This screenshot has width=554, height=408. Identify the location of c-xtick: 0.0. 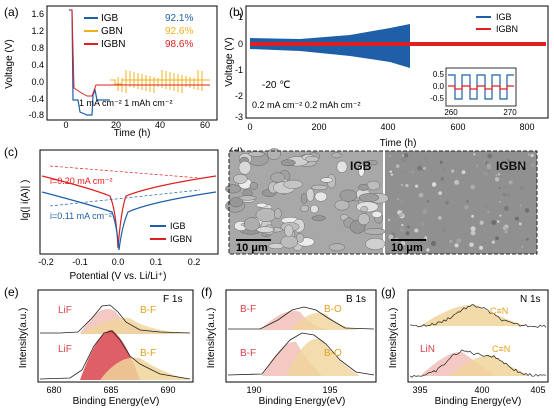
(118, 262).